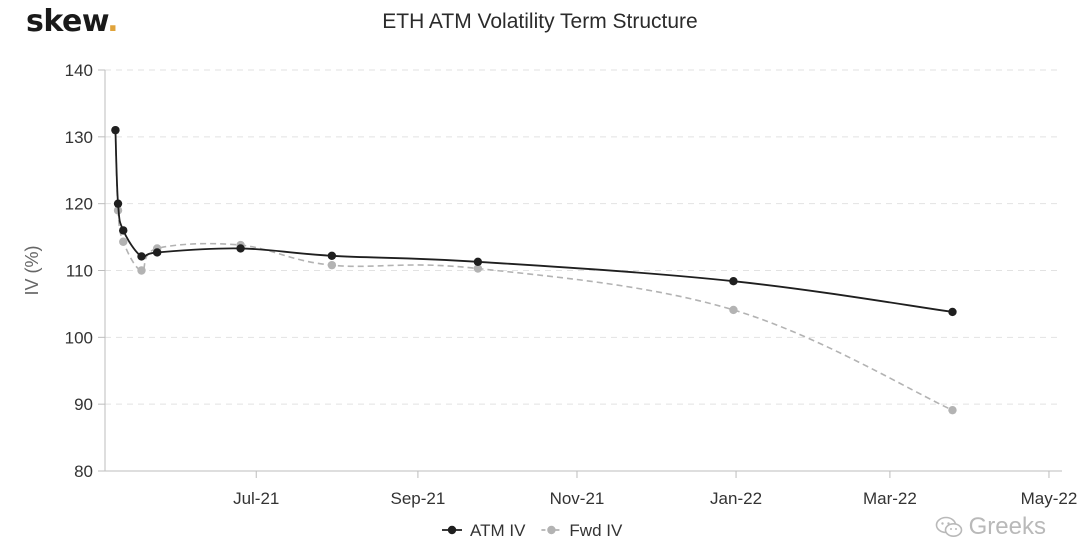  Describe the element at coordinates (79, 271) in the screenshot. I see `y-tick-label: 110` at that location.